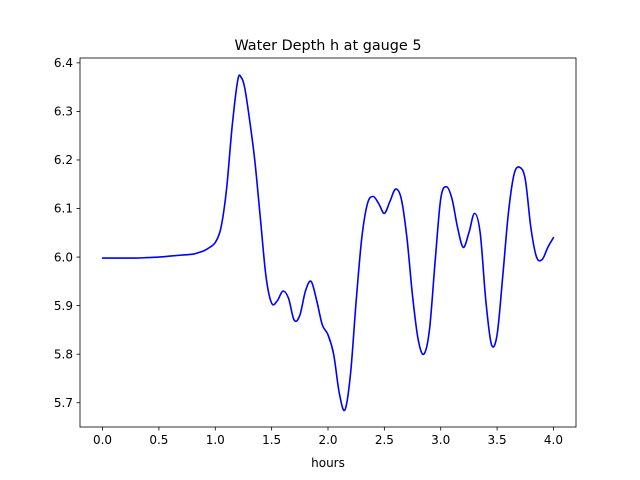 This screenshot has width=640, height=480. Describe the element at coordinates (102, 440) in the screenshot. I see `x-tick-label: 0.0` at that location.